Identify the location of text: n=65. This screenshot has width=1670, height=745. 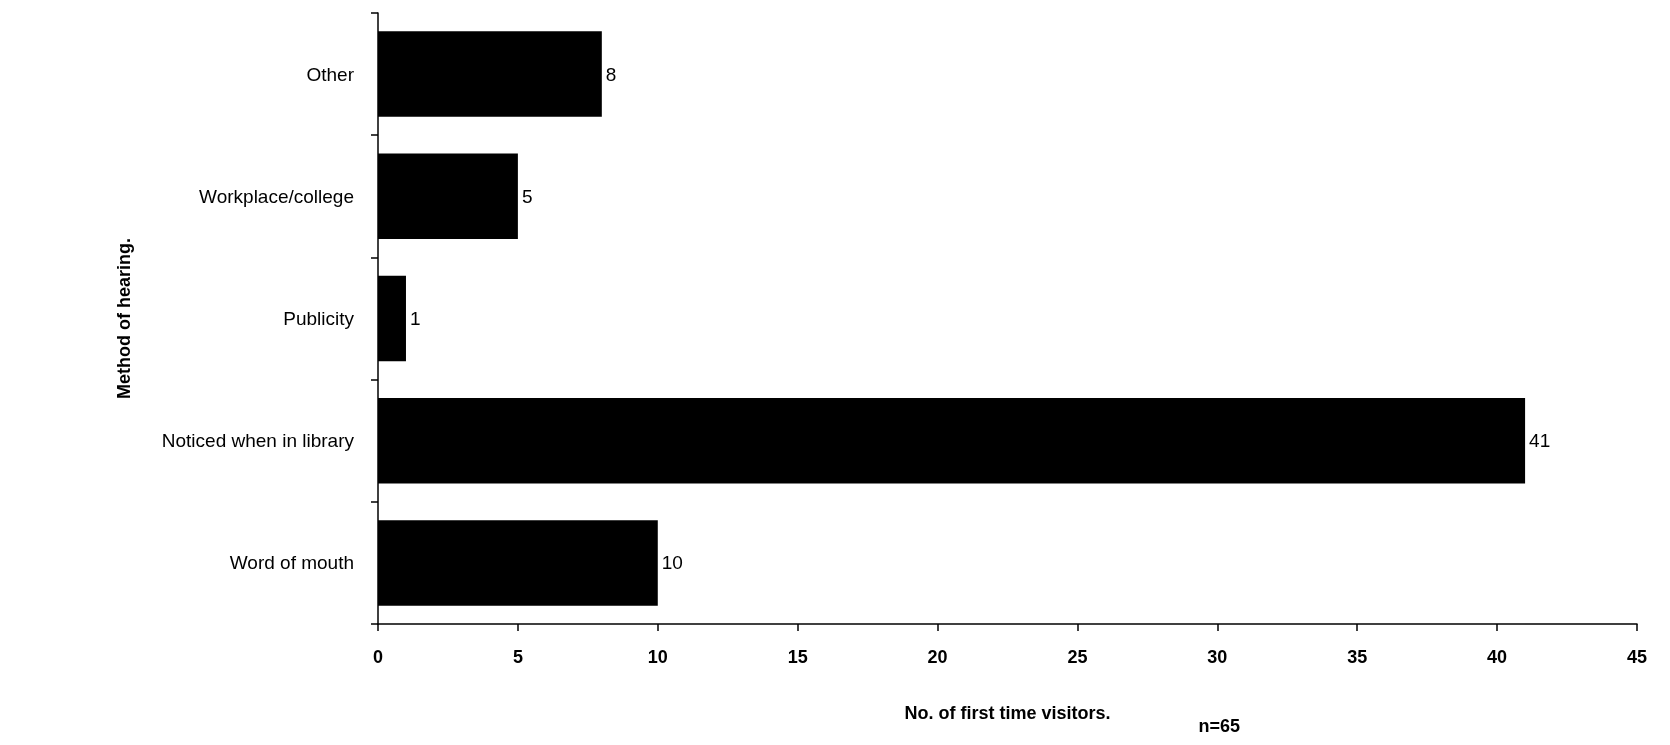
(1219, 726).